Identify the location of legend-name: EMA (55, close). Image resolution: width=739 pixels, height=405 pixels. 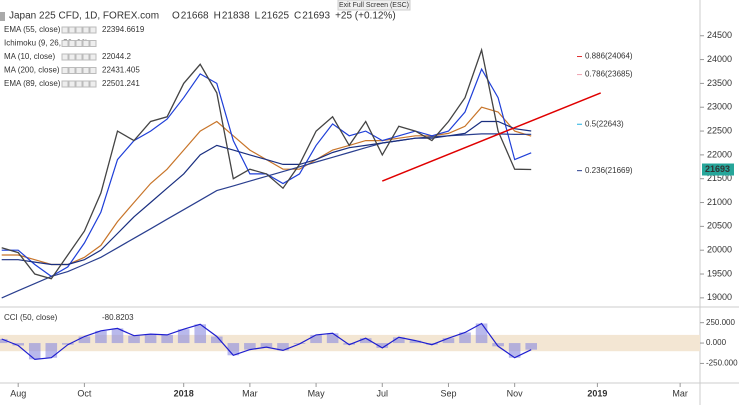
(32, 29).